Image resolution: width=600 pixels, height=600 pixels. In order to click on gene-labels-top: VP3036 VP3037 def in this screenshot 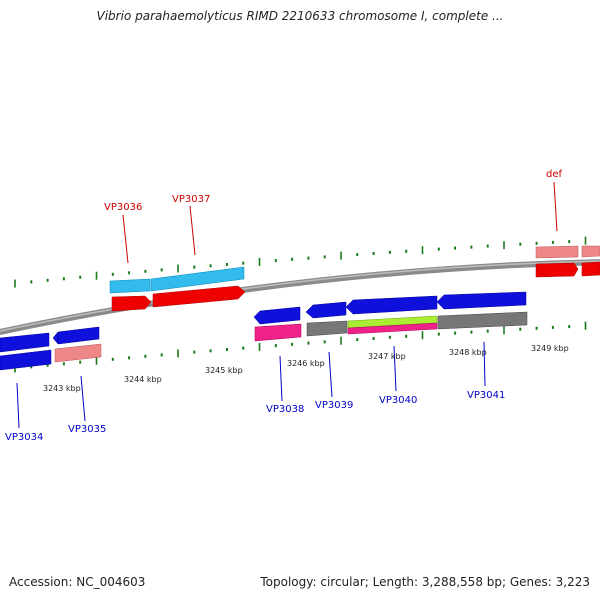, I will do `click(333, 191)`.